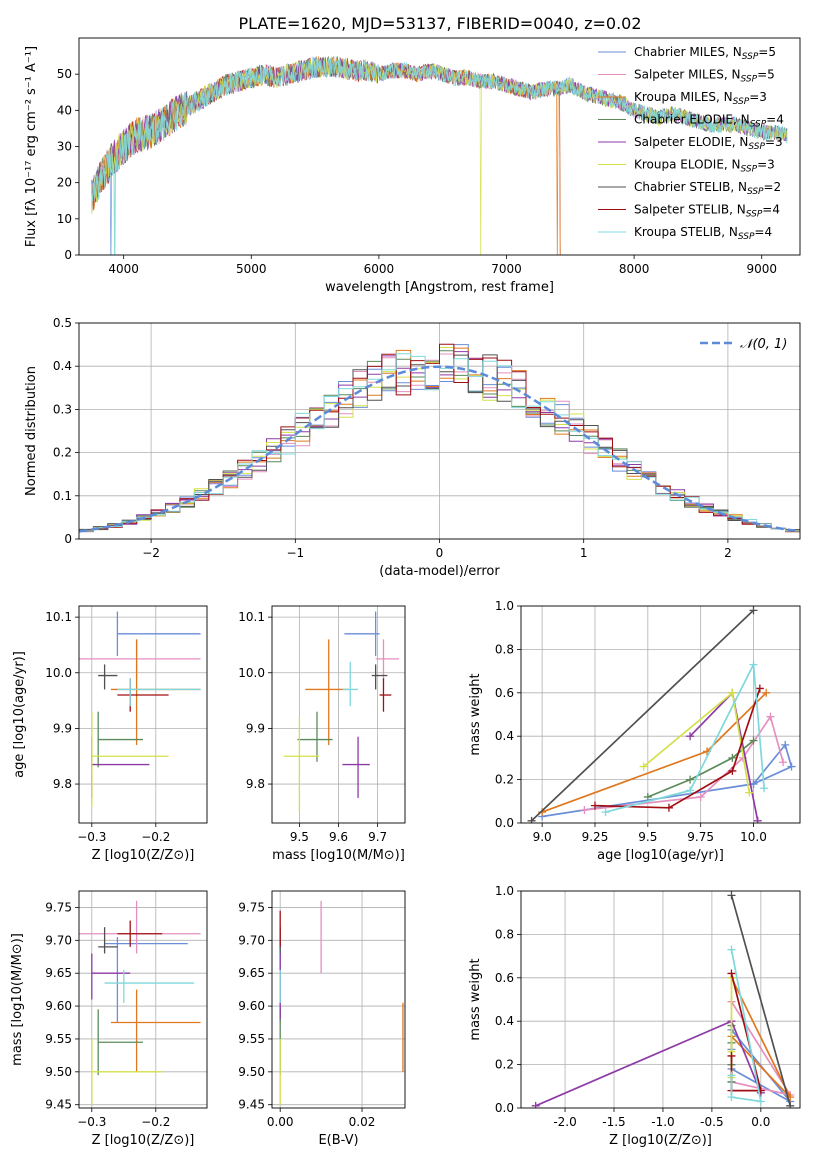  What do you see at coordinates (709, 121) in the screenshot?
I see `legend-label: Chabrier ELODIE, NSSP=4` at bounding box center [709, 121].